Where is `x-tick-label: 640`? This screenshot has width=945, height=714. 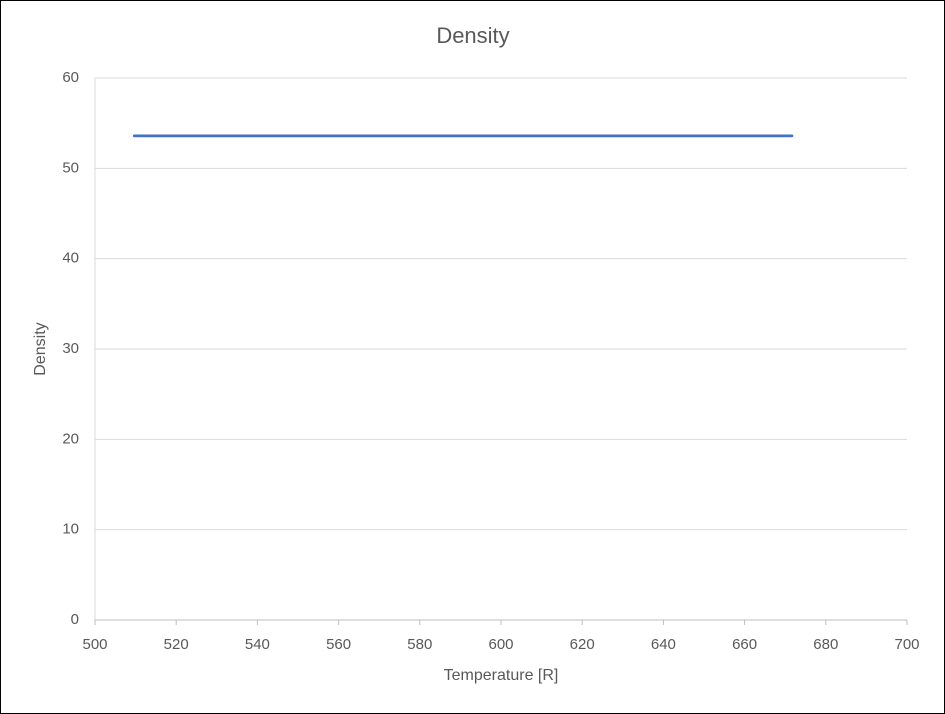 x-tick-label: 640 is located at coordinates (663, 644).